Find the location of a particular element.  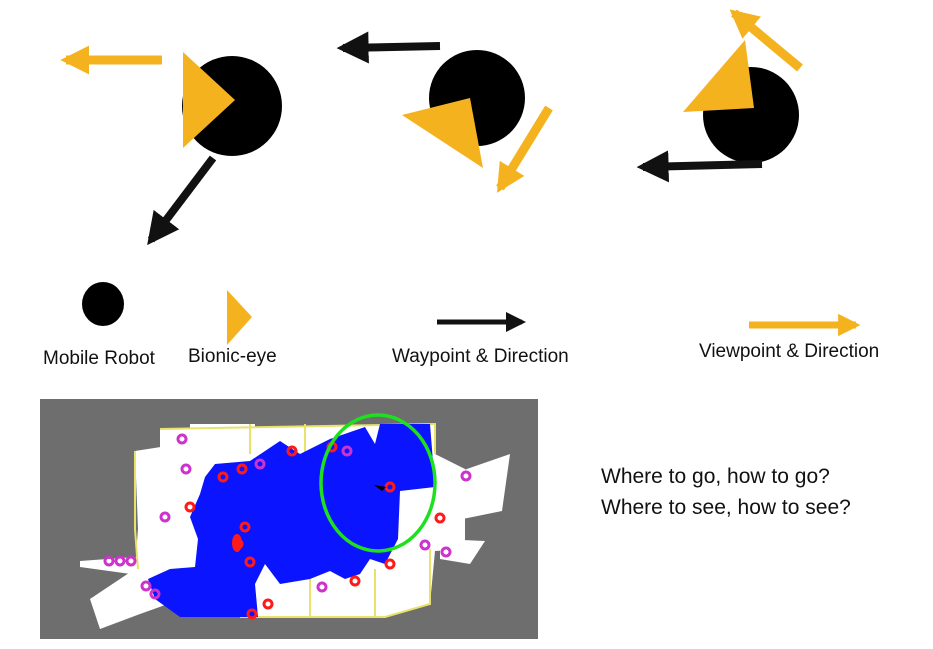

legend-label-waypoint: Waypoint & Direction is located at coordinates (480, 356).